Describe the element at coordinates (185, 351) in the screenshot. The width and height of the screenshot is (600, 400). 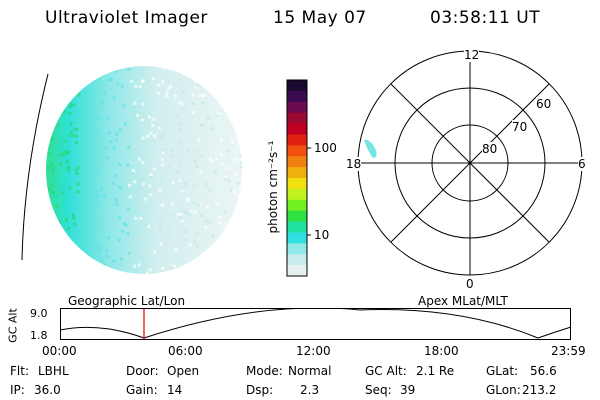
I see `x-tick-0600: 06:00` at that location.